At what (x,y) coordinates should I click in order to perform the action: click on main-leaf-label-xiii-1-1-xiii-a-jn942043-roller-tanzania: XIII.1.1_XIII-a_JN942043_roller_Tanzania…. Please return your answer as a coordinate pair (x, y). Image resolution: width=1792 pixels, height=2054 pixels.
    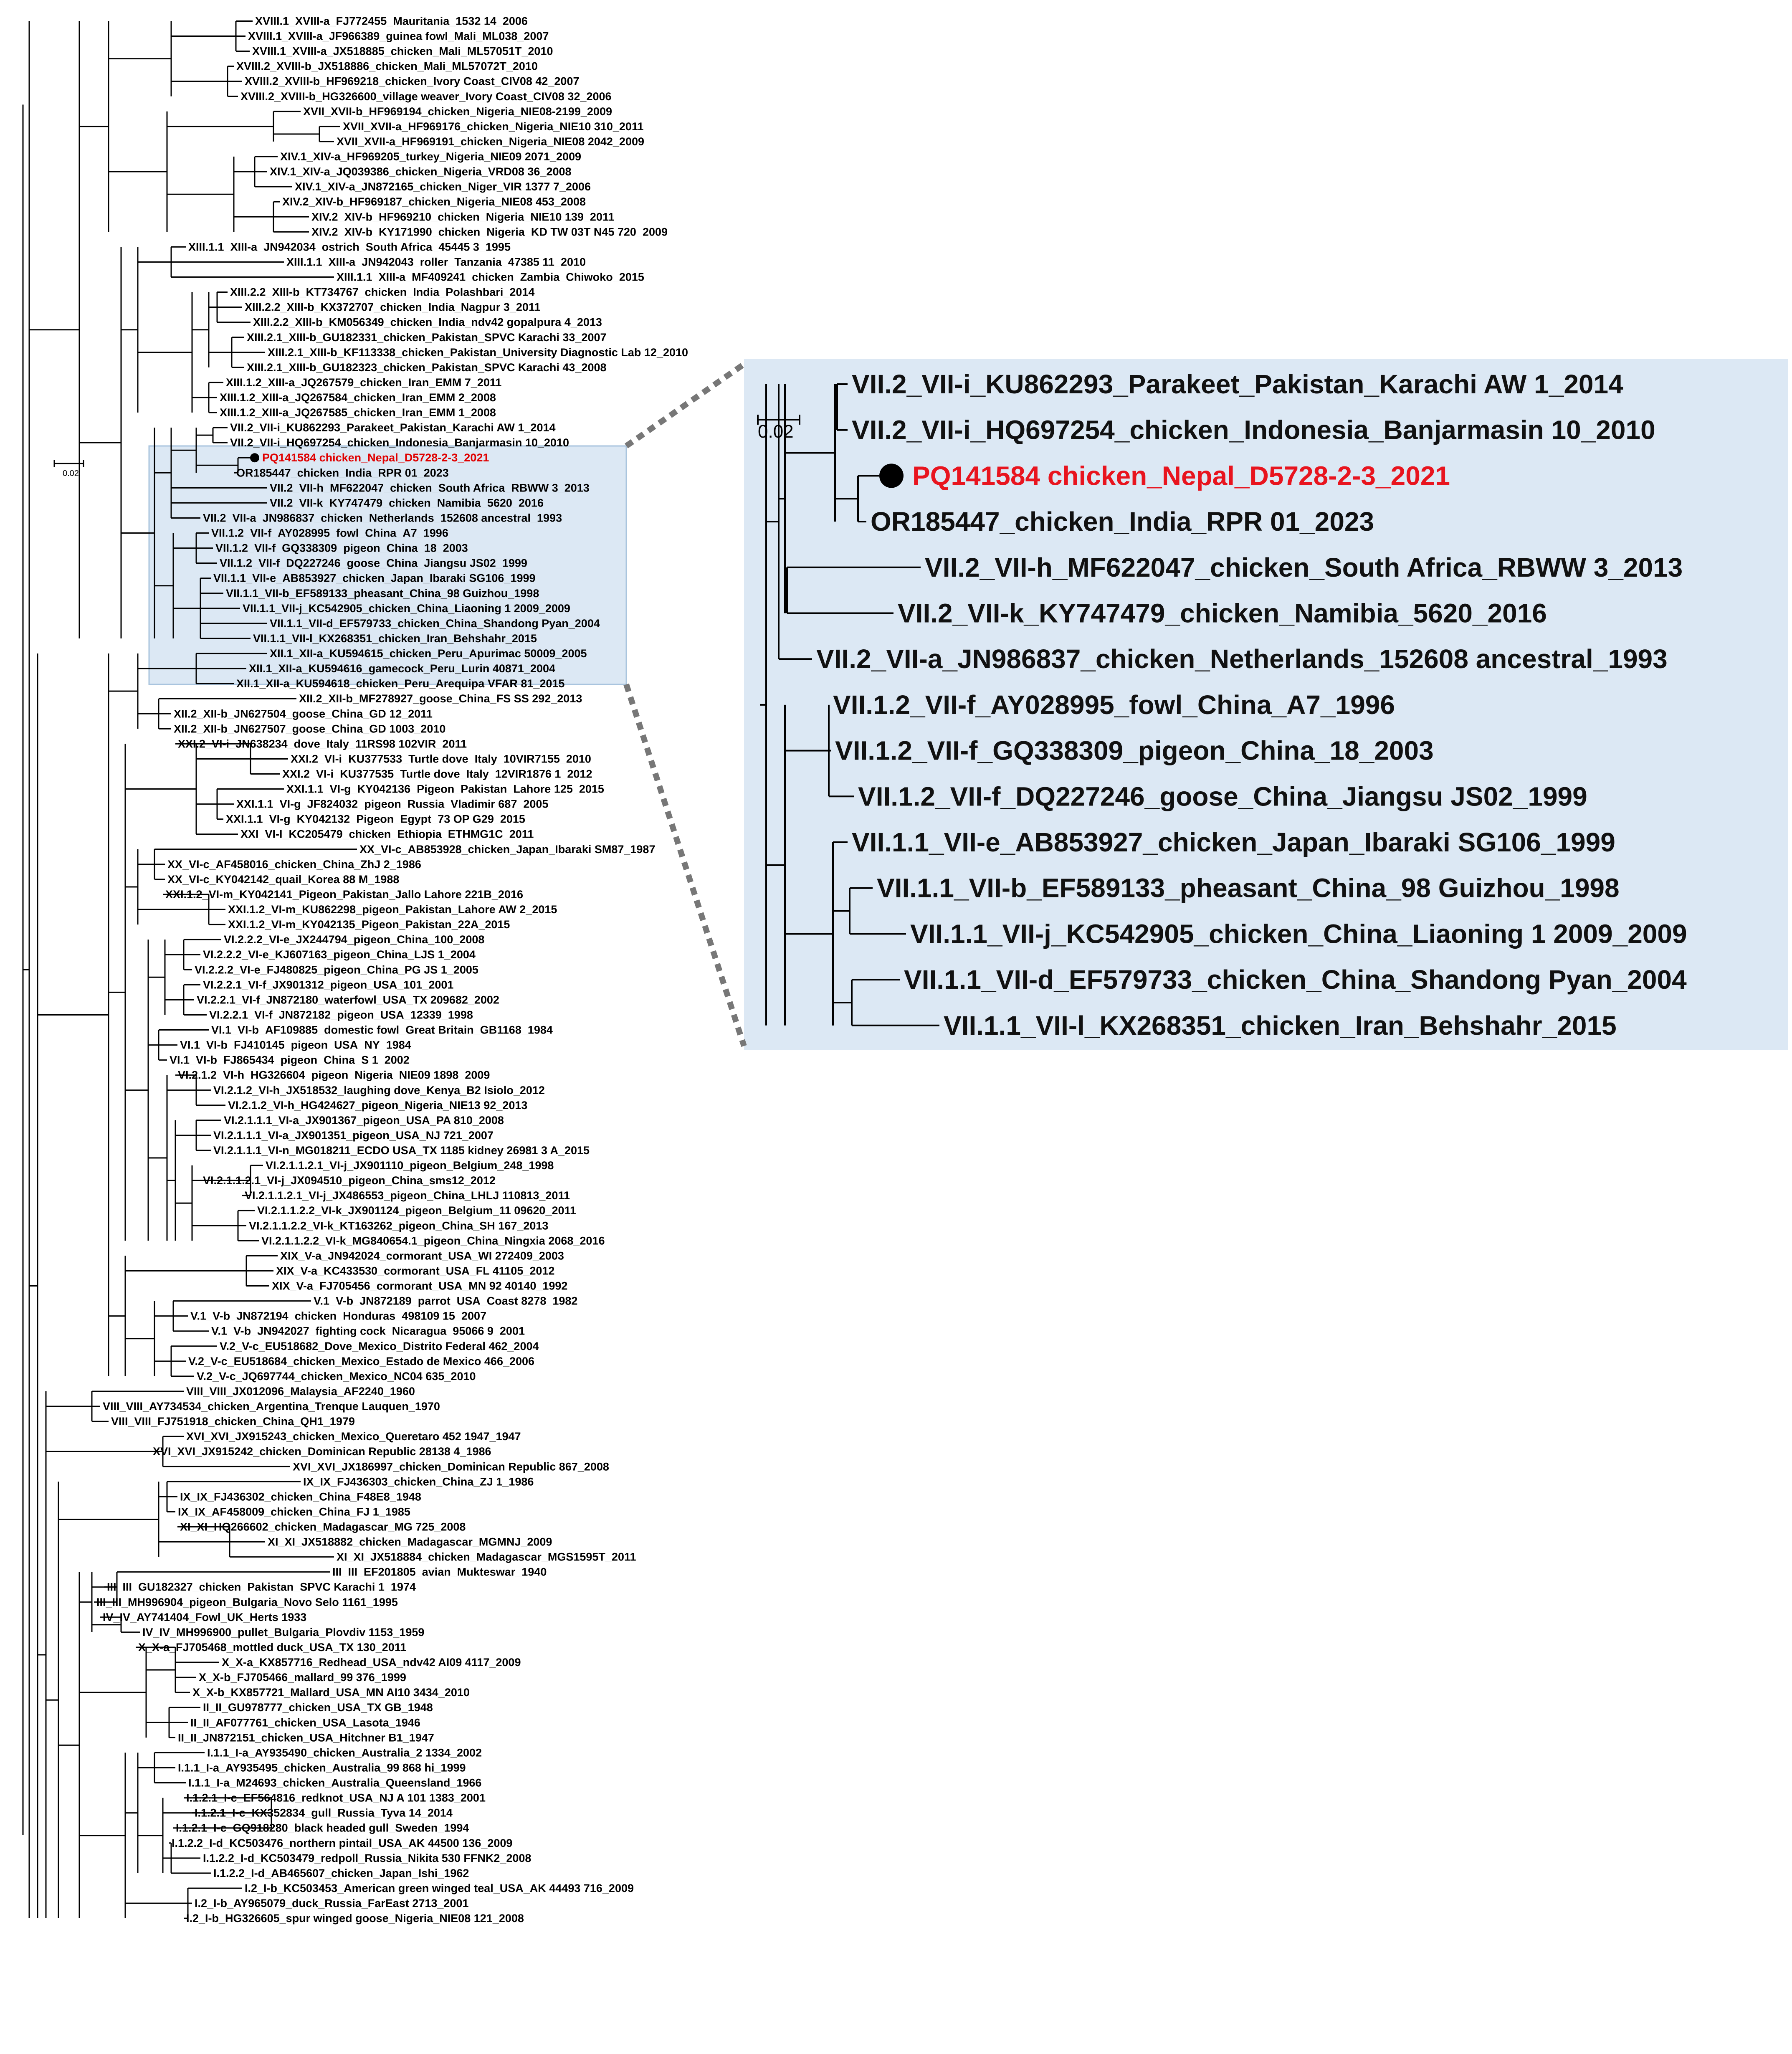
    Looking at the image, I should click on (436, 262).